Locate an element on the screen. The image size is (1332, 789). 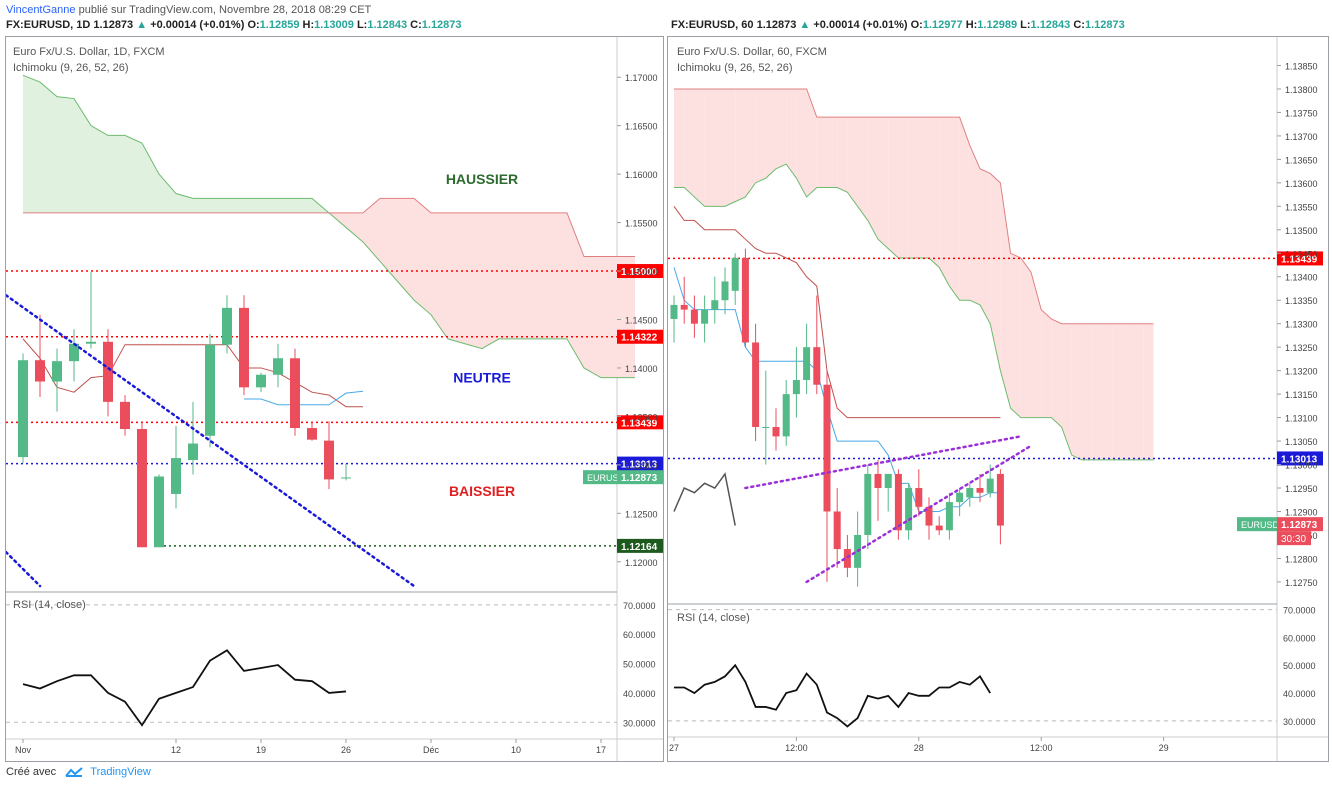
ichimoku-lagging-line is located at coordinates (704, 499).